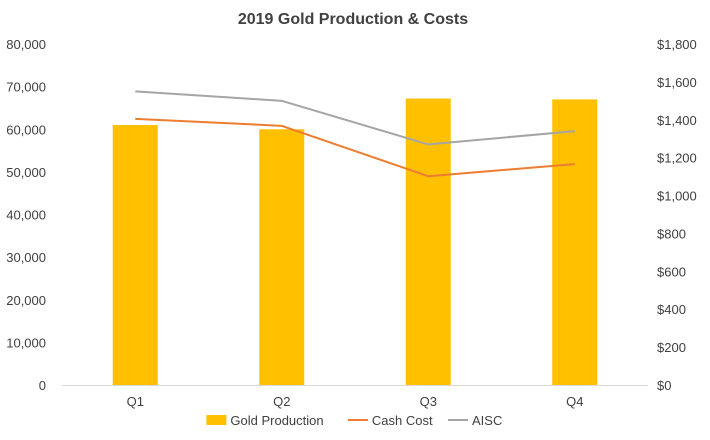  What do you see at coordinates (276, 420) in the screenshot?
I see `legend-label-gold-production: Gold Production` at bounding box center [276, 420].